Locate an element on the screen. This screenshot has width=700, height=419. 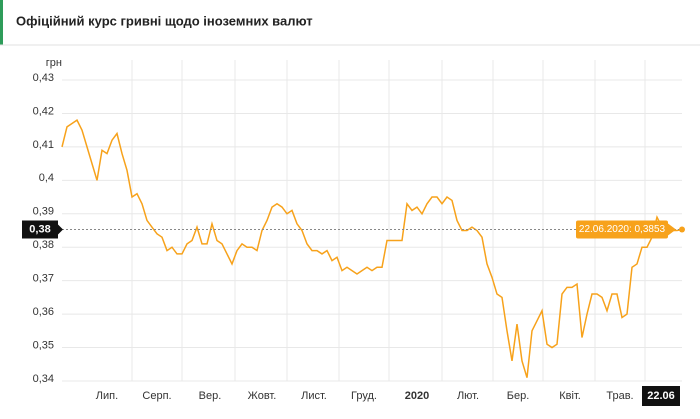
axis-value-arrow is located at coordinates (60, 229).